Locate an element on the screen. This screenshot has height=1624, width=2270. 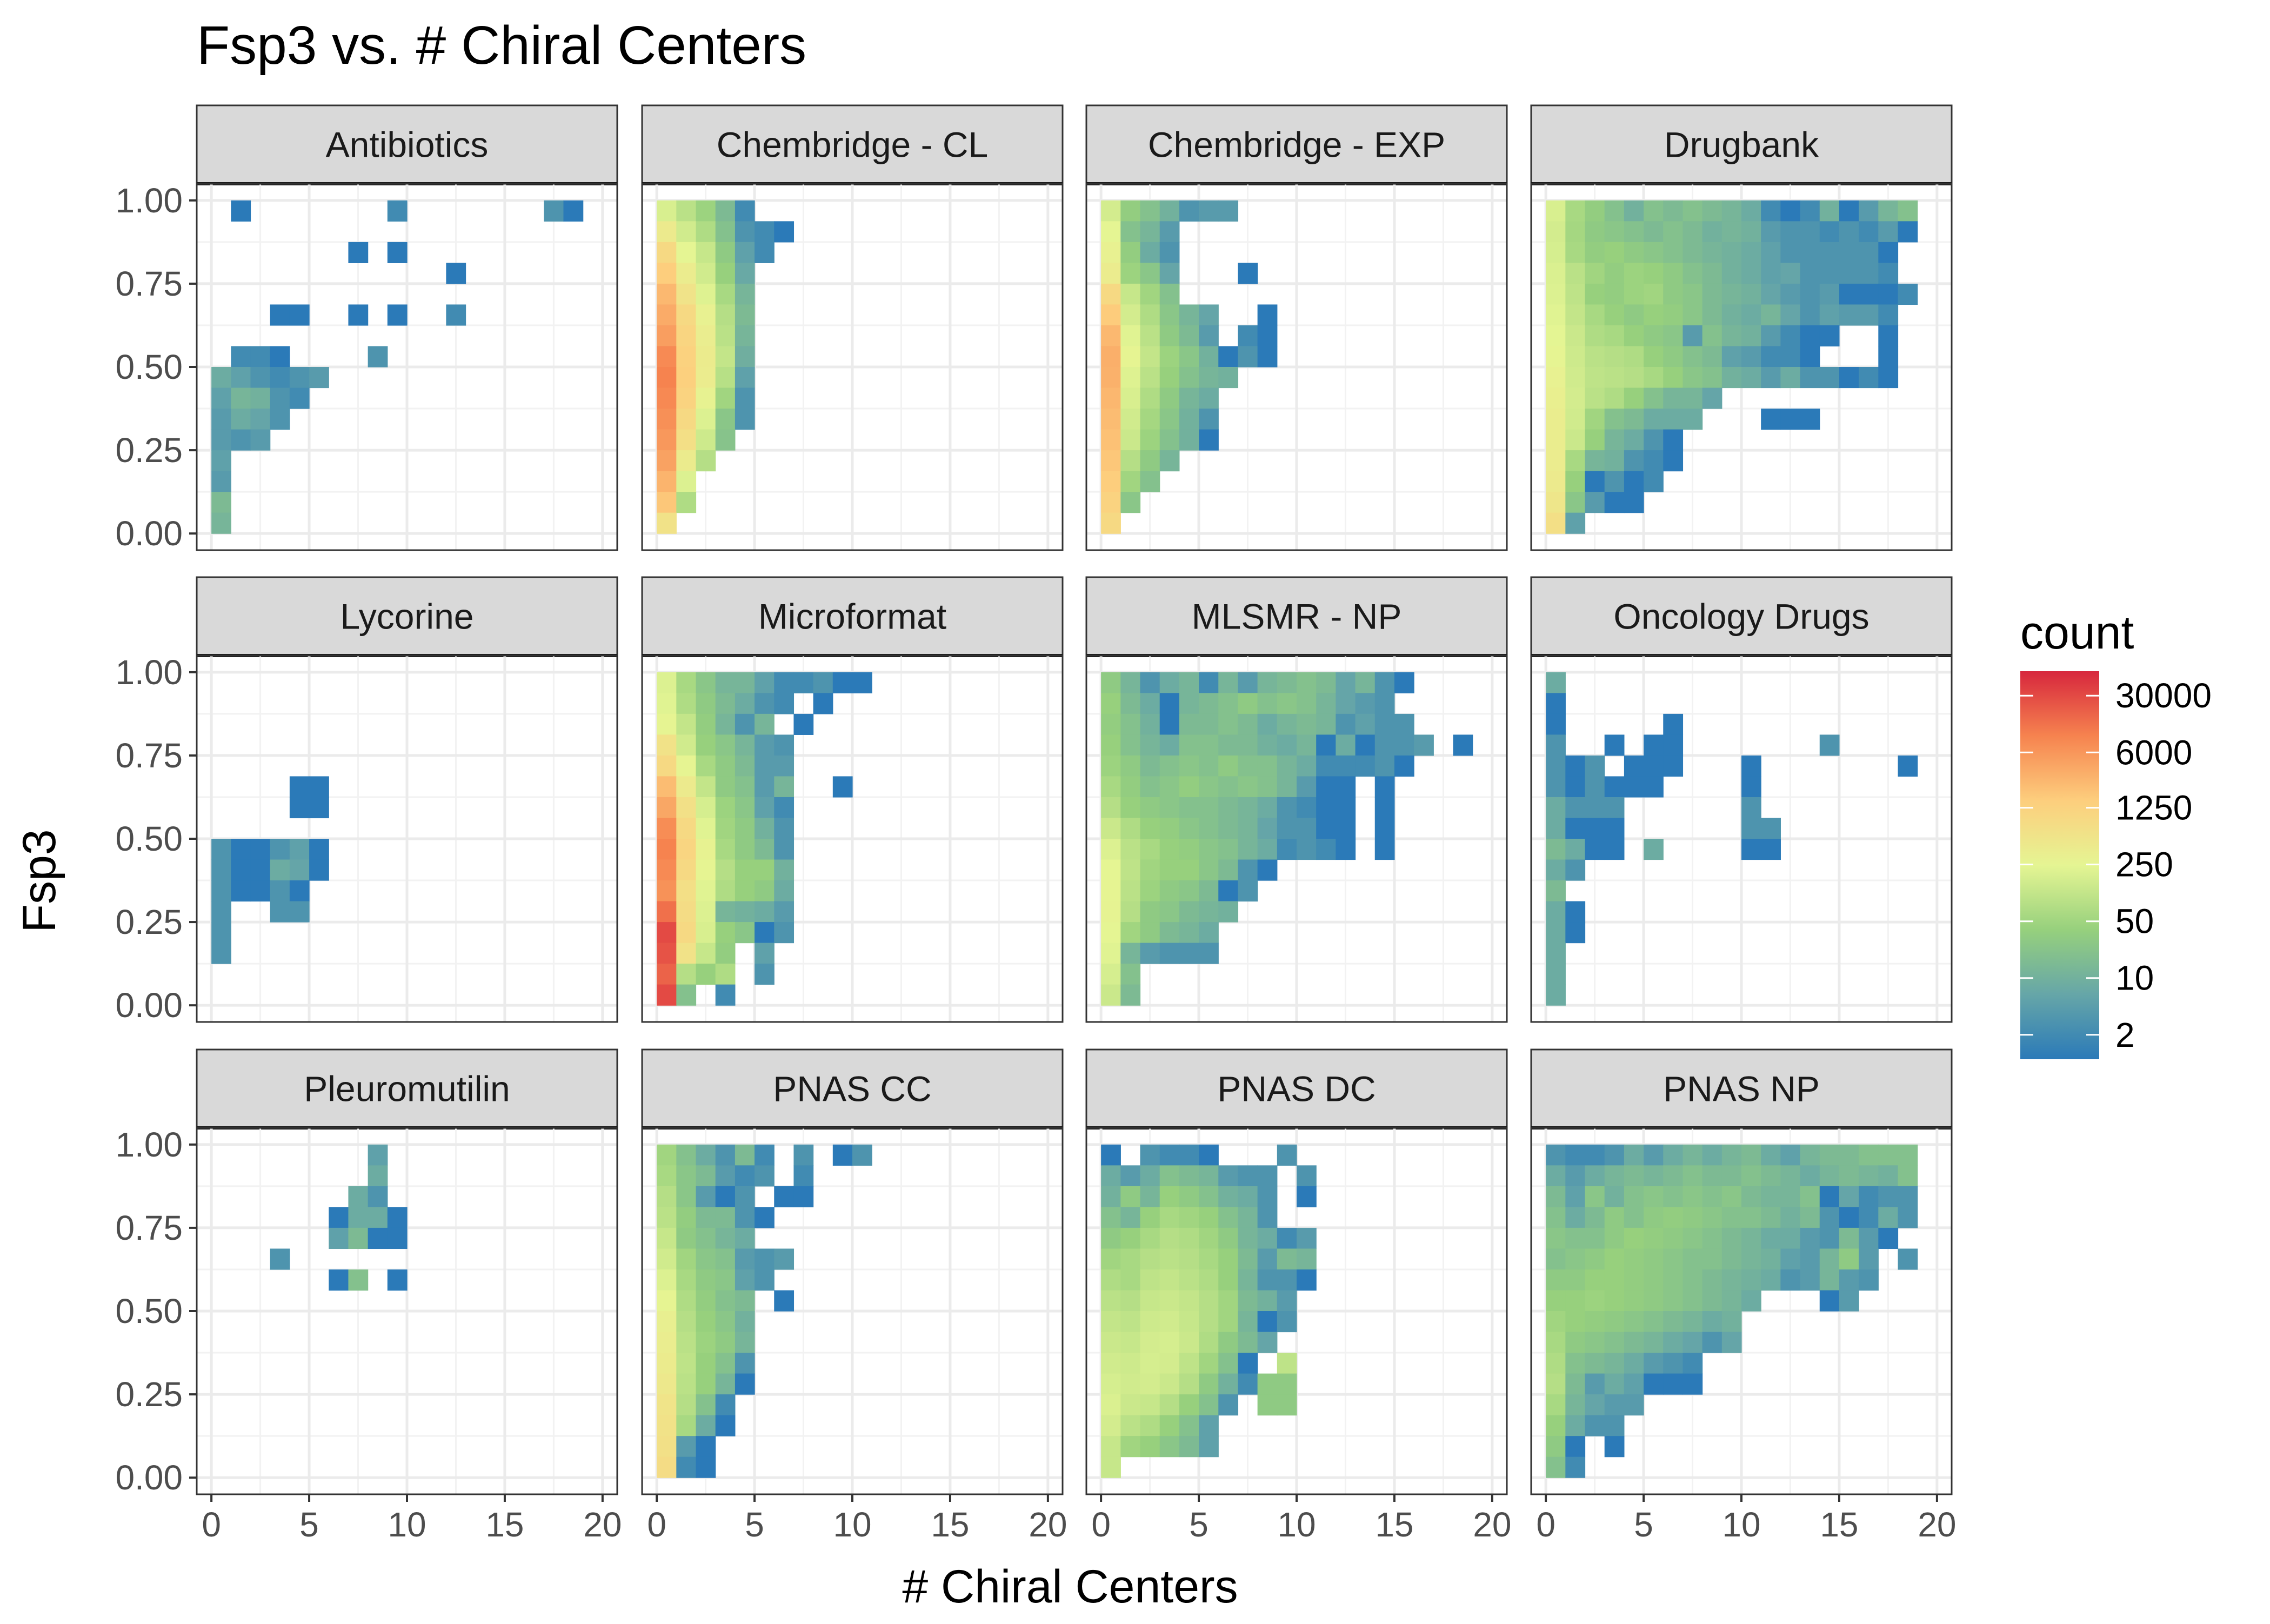
facet-panel: Antibiotics 0.00 0.25 0.50 0.75 1.00 is located at coordinates (366, 328).